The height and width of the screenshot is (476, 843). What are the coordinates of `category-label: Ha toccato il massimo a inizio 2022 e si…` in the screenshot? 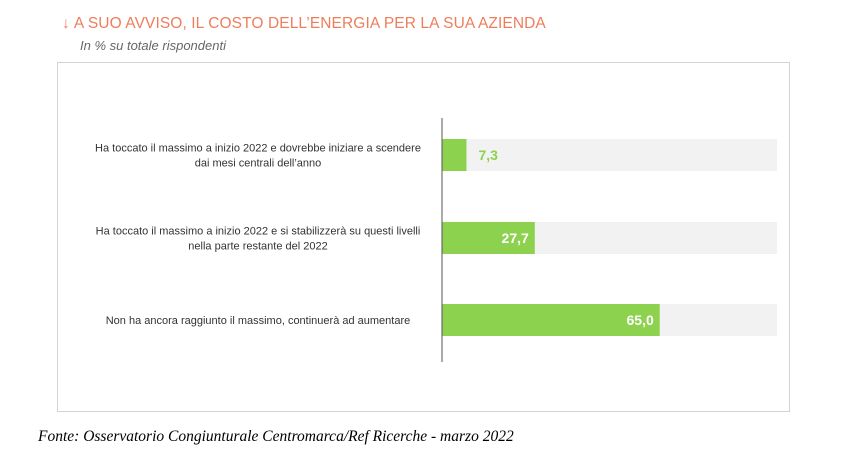 It's located at (258, 239).